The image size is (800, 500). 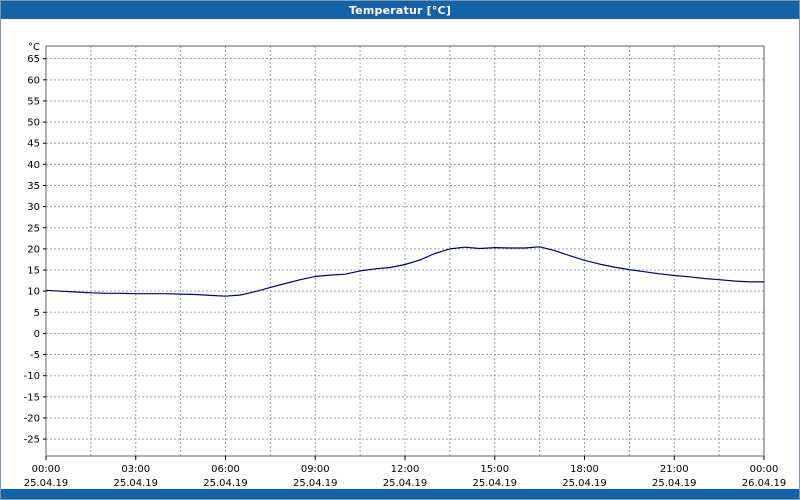 What do you see at coordinates (33, 123) in the screenshot?
I see `svg-text: 50` at bounding box center [33, 123].